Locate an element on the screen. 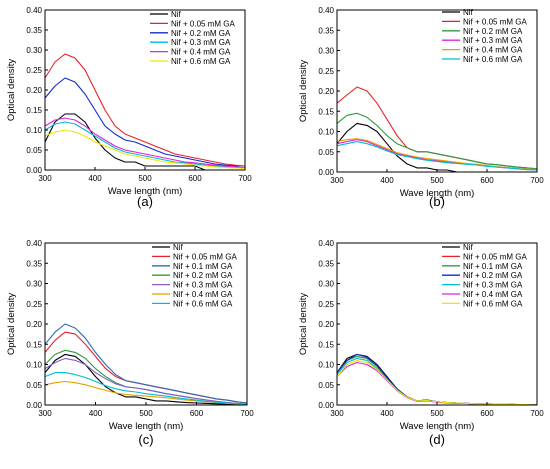  legend-label-c-5: Nif + 0.4 mM GA is located at coordinates (203, 294).